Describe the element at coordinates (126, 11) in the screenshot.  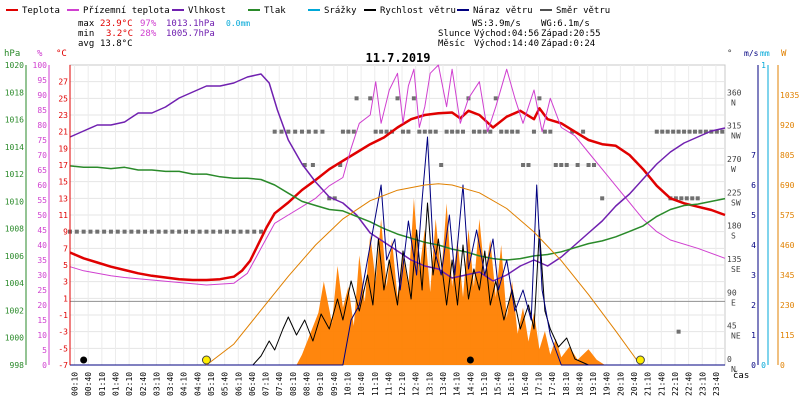
I see `legend-label: Přízemní teplota` at that location.